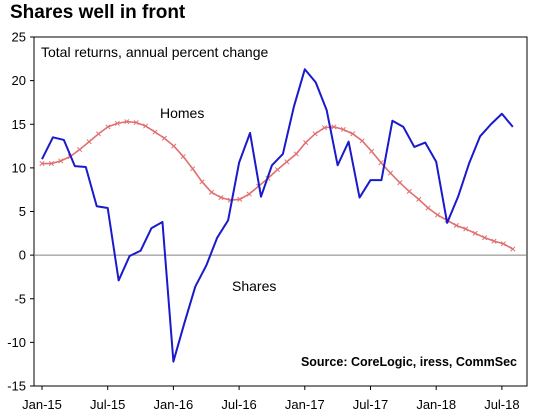  I want to click on x-tick-label: Jan-16, so click(174, 404).